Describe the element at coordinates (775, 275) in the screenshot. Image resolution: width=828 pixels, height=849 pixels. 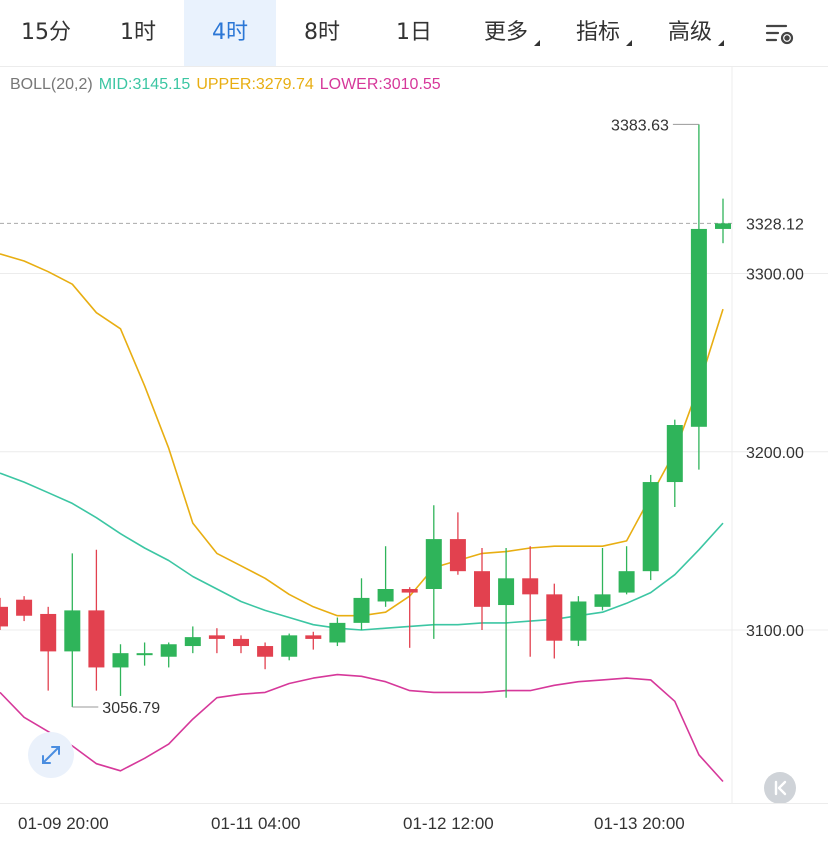
I see `y-tick-label: 3300.00` at that location.